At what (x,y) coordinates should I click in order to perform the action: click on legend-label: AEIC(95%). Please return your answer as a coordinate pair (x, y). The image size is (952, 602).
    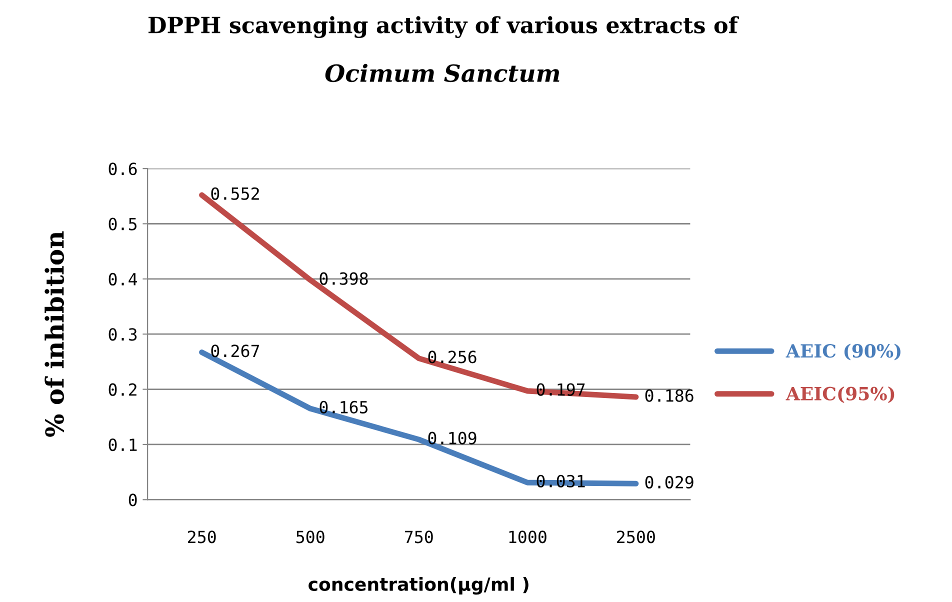
    Looking at the image, I should click on (840, 395).